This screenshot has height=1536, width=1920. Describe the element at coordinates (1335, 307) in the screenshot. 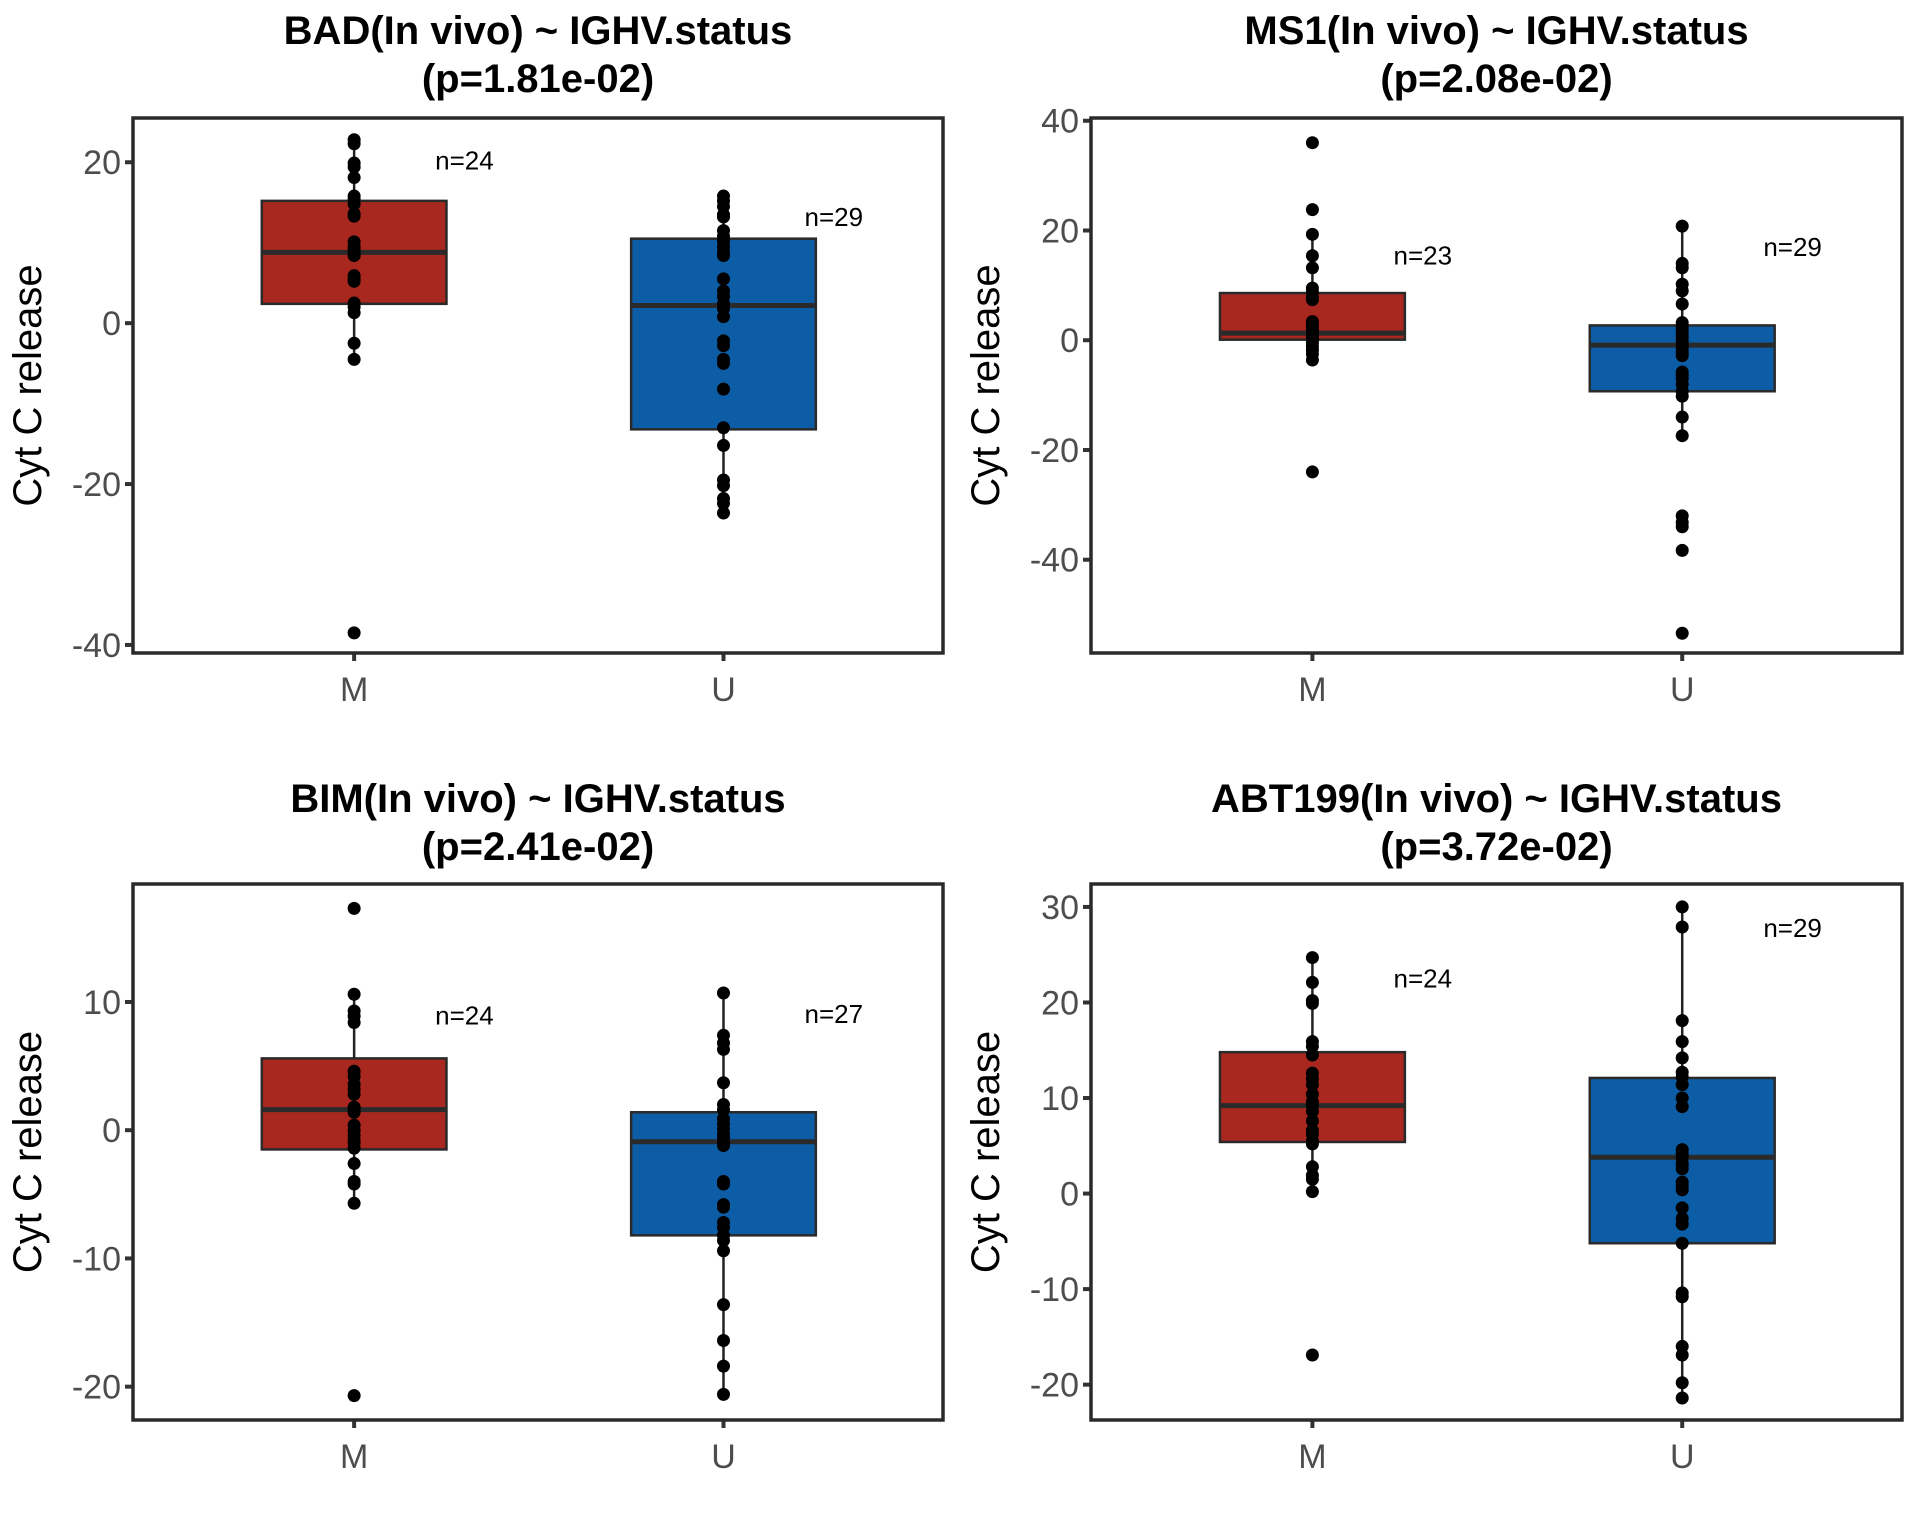

I see `box-group-M: n=23` at that location.